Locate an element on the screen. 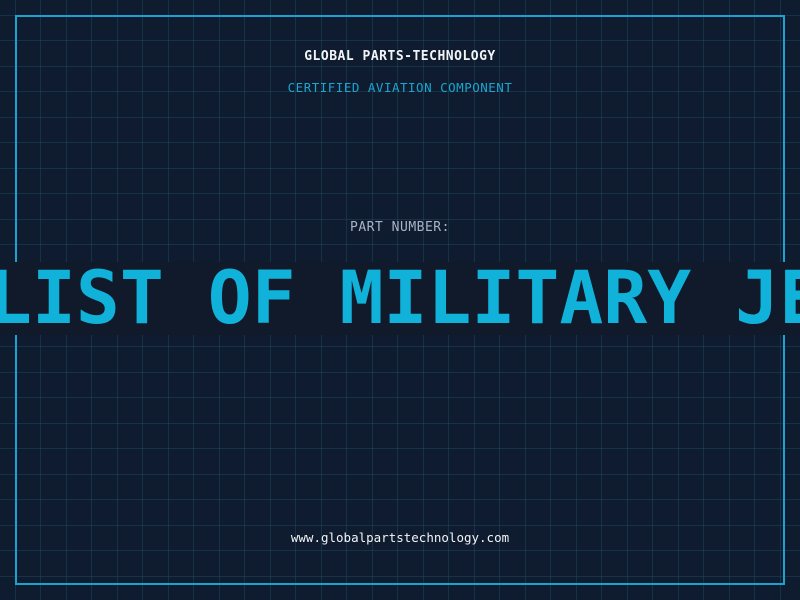 This screenshot has height=600, width=800. part-label: PART NUMBER: is located at coordinates (400, 227).